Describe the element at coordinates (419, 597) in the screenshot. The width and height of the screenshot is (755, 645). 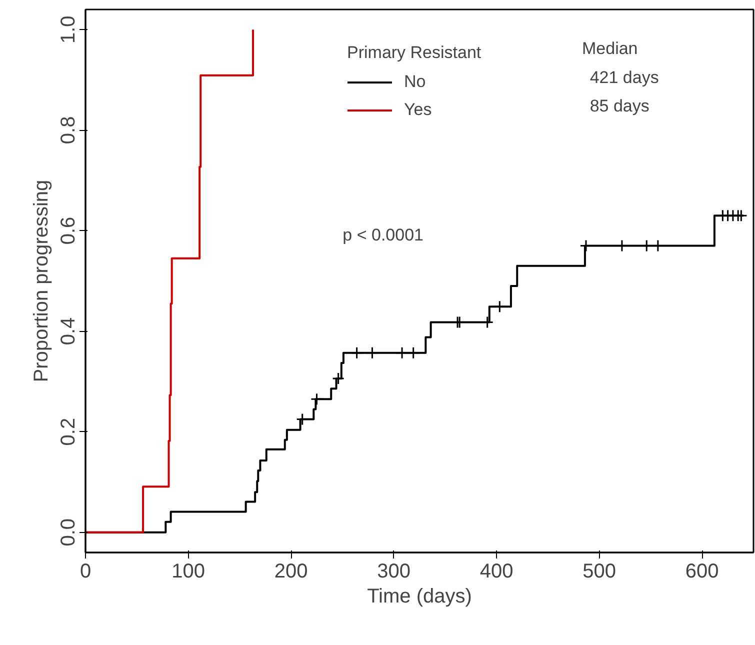
I see `x-axis-title: Time (days)` at that location.